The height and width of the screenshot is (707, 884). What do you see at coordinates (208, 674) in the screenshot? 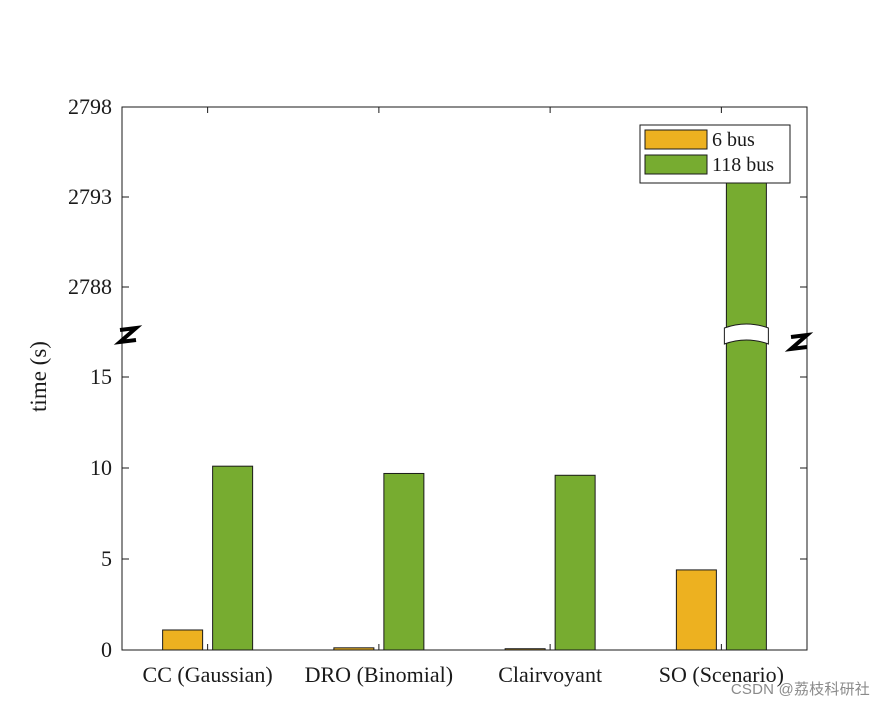
I see `x-tick-label: CC (Gaussian)` at bounding box center [208, 674].